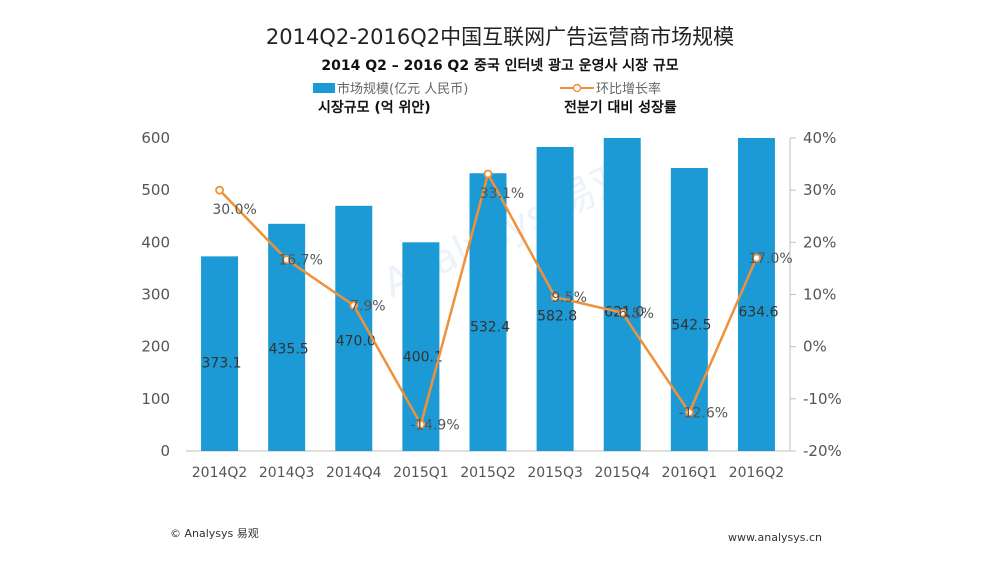  What do you see at coordinates (214, 533) in the screenshot?
I see `footer-copyright: © Analysys 易观` at bounding box center [214, 533].